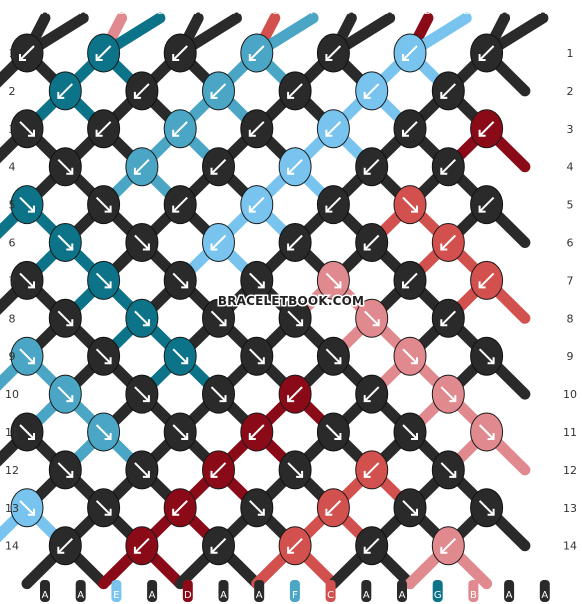 Image resolution: width=582 pixels, height=604 pixels. Describe the element at coordinates (274, 11) in the screenshot. I see `top-string-label: C` at that location.